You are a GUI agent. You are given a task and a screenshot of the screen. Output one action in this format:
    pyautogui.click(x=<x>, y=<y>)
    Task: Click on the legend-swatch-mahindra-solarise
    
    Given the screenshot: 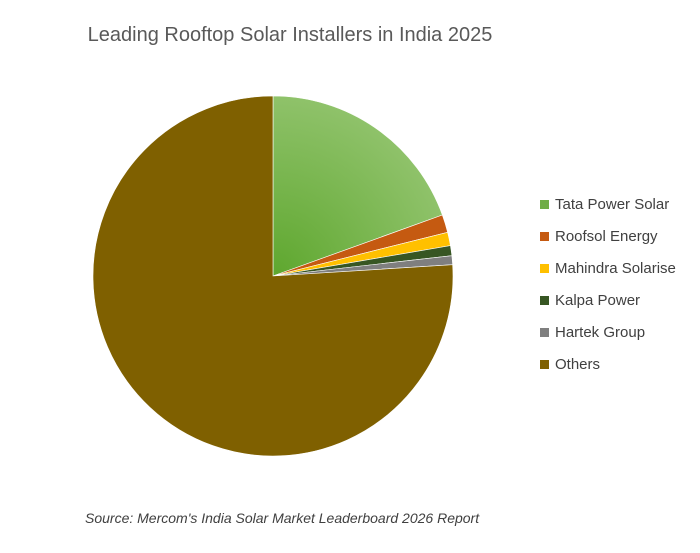 What is the action you would take?
    pyautogui.click(x=544, y=268)
    